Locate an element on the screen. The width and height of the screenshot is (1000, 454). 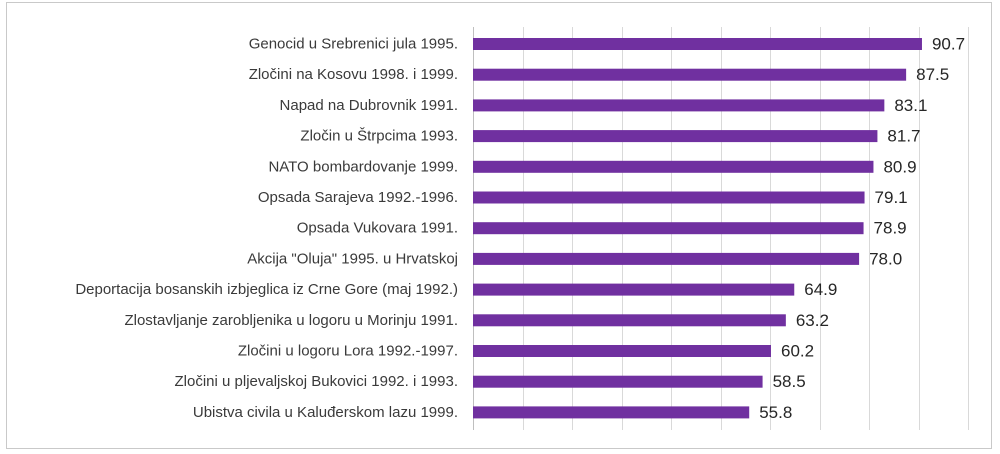
data-label: 60.2 is located at coordinates (797, 351).